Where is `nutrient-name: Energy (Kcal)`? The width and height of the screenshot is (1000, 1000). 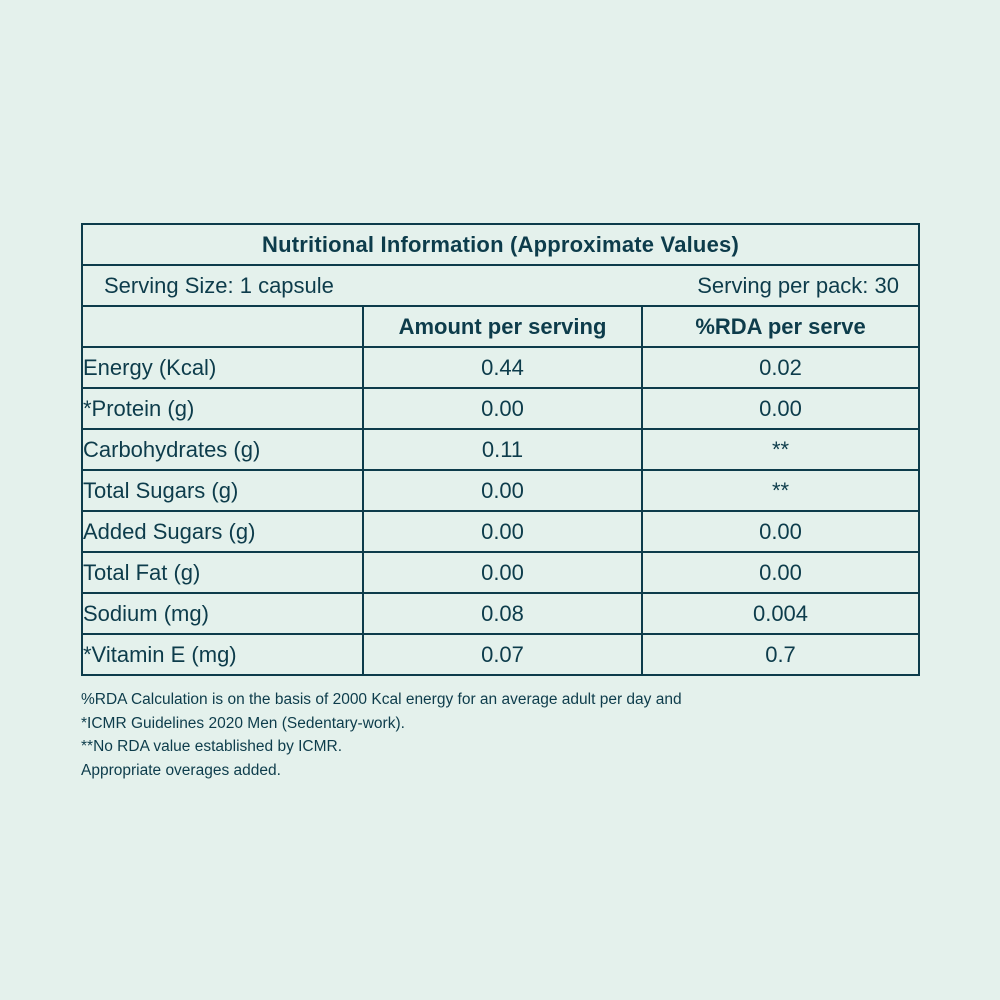
nutrient-name: Energy (Kcal) is located at coordinates (222, 367).